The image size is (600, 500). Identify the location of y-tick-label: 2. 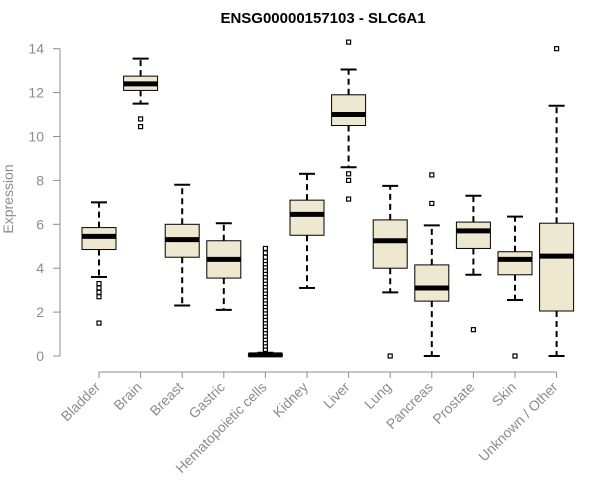
(40, 312).